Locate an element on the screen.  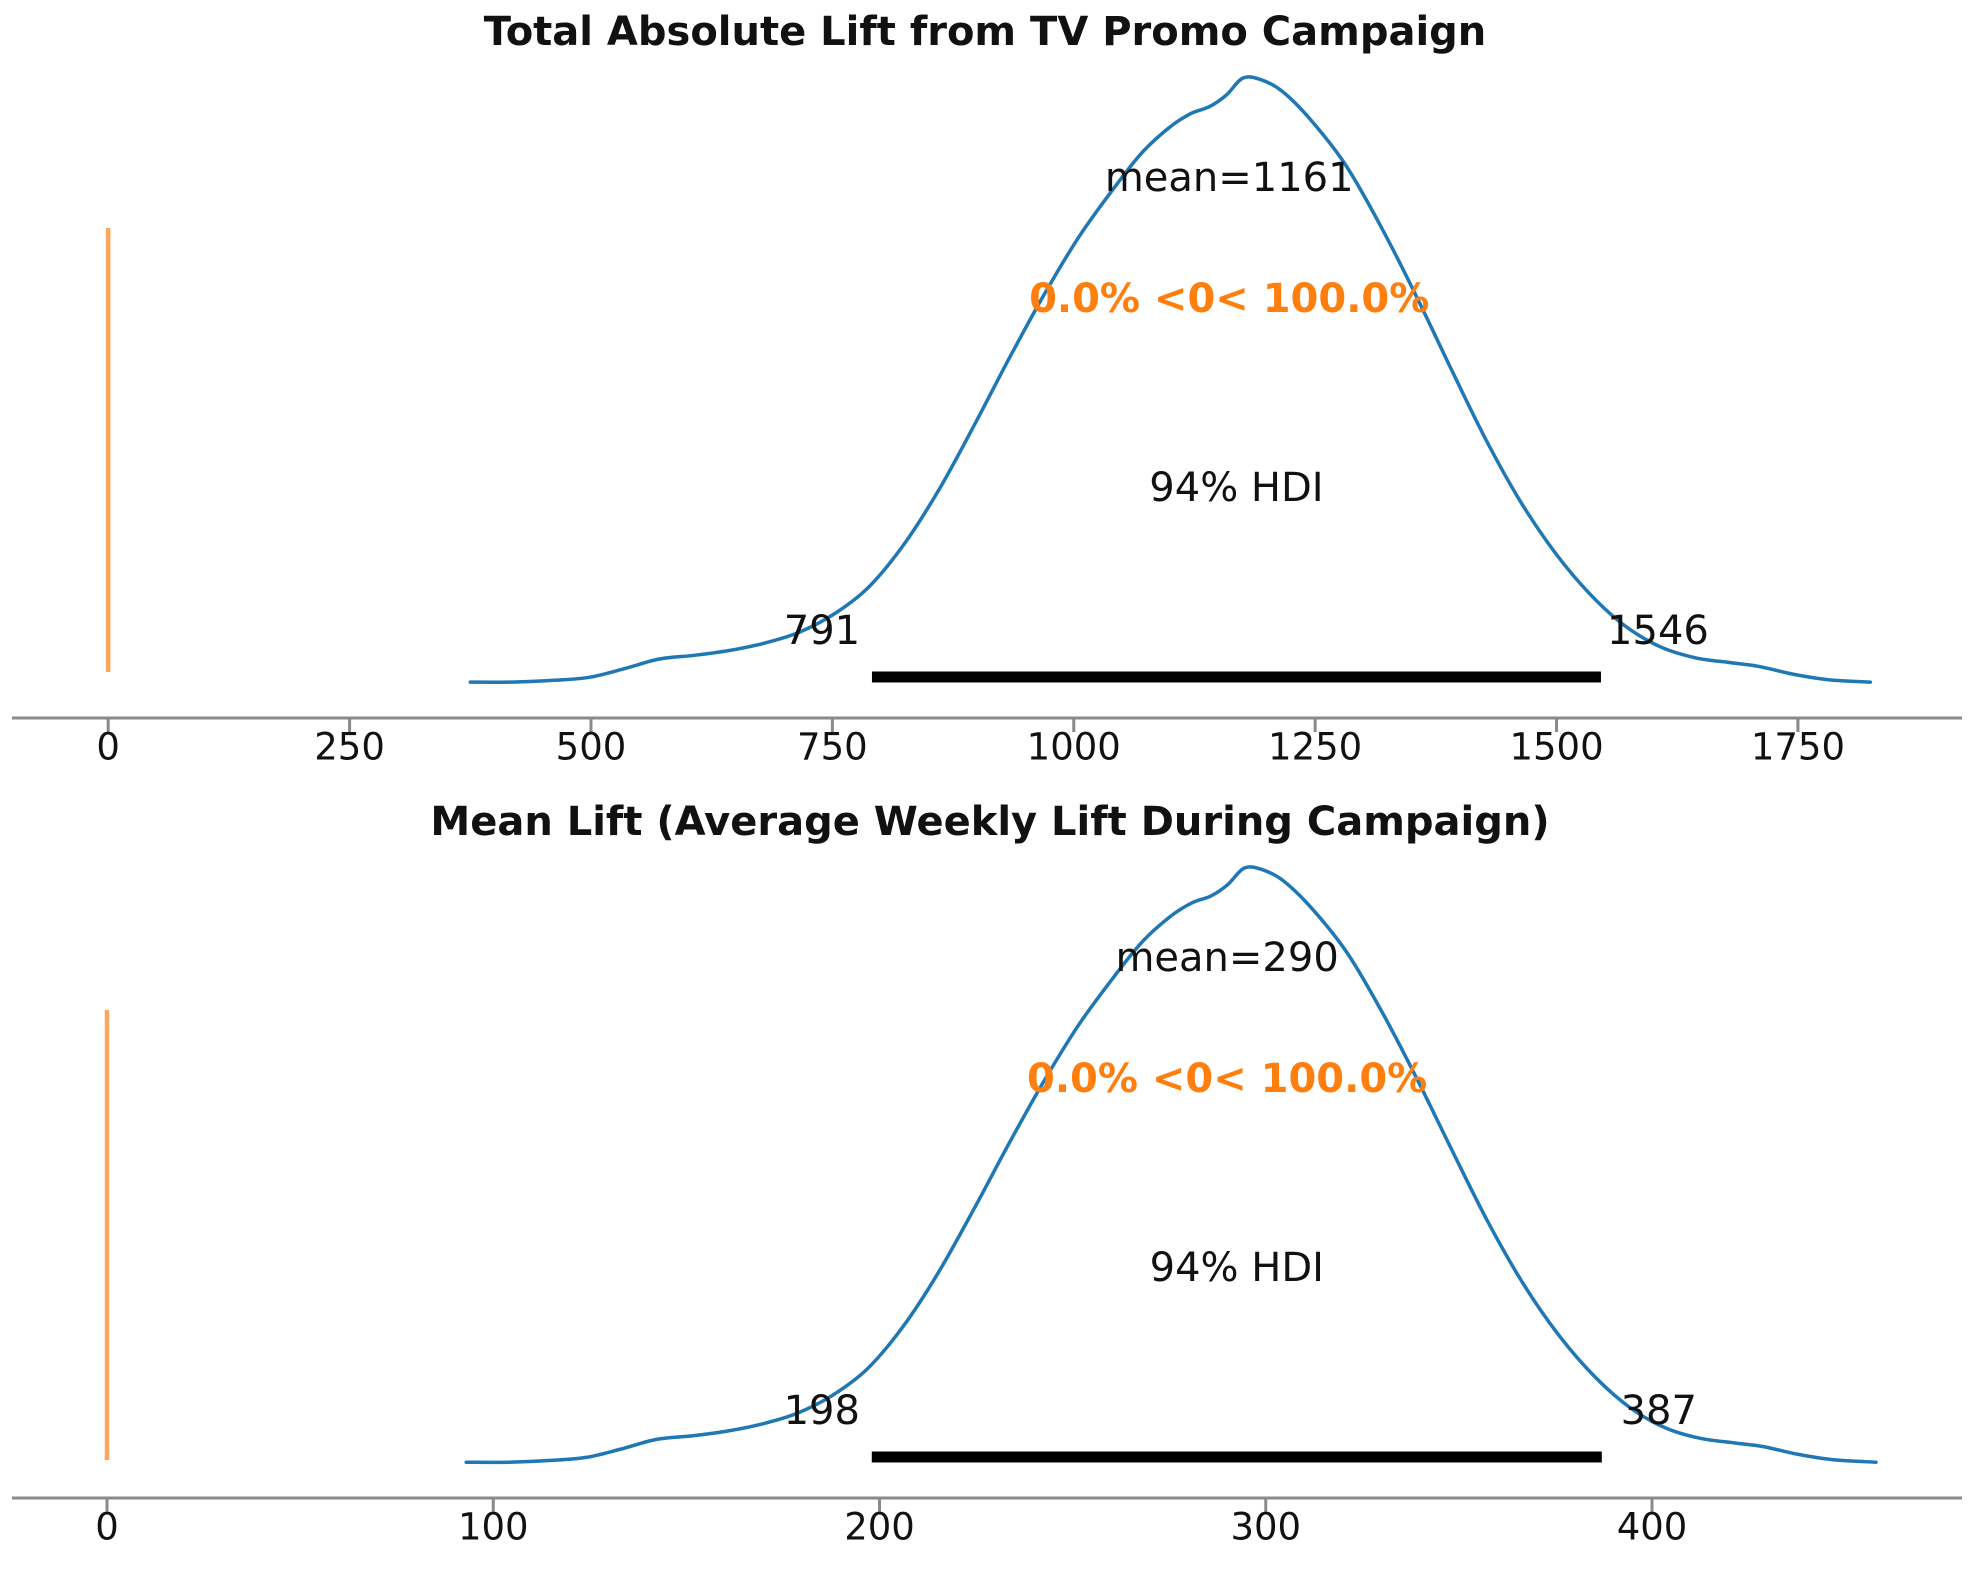
panel2-x-tick-label: 200 is located at coordinates (879, 1527).